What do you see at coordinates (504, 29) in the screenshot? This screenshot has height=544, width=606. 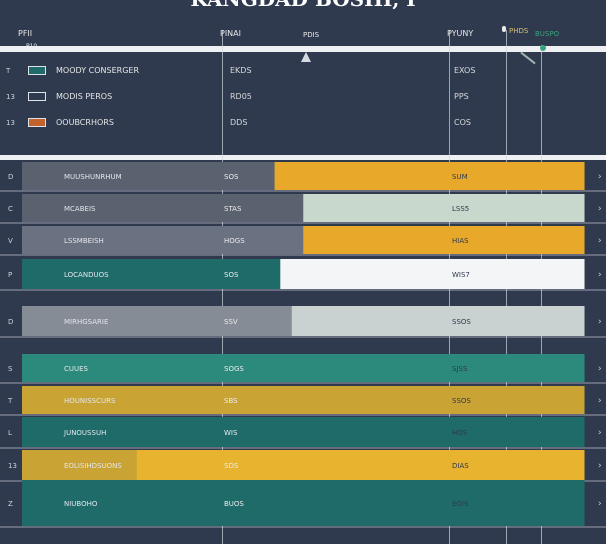 I see `pin-icon` at bounding box center [504, 29].